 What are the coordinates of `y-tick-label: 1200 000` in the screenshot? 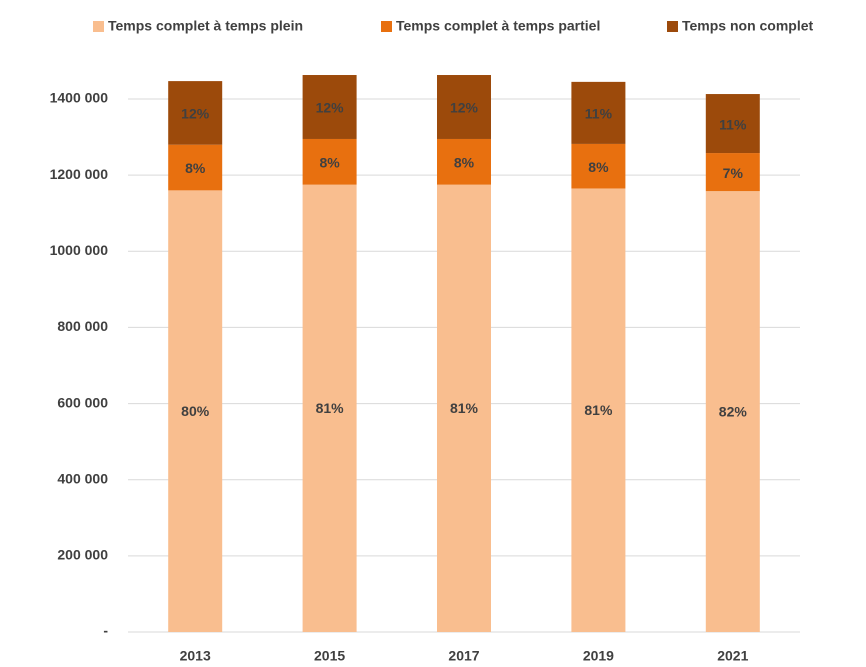 It's located at (79, 174).